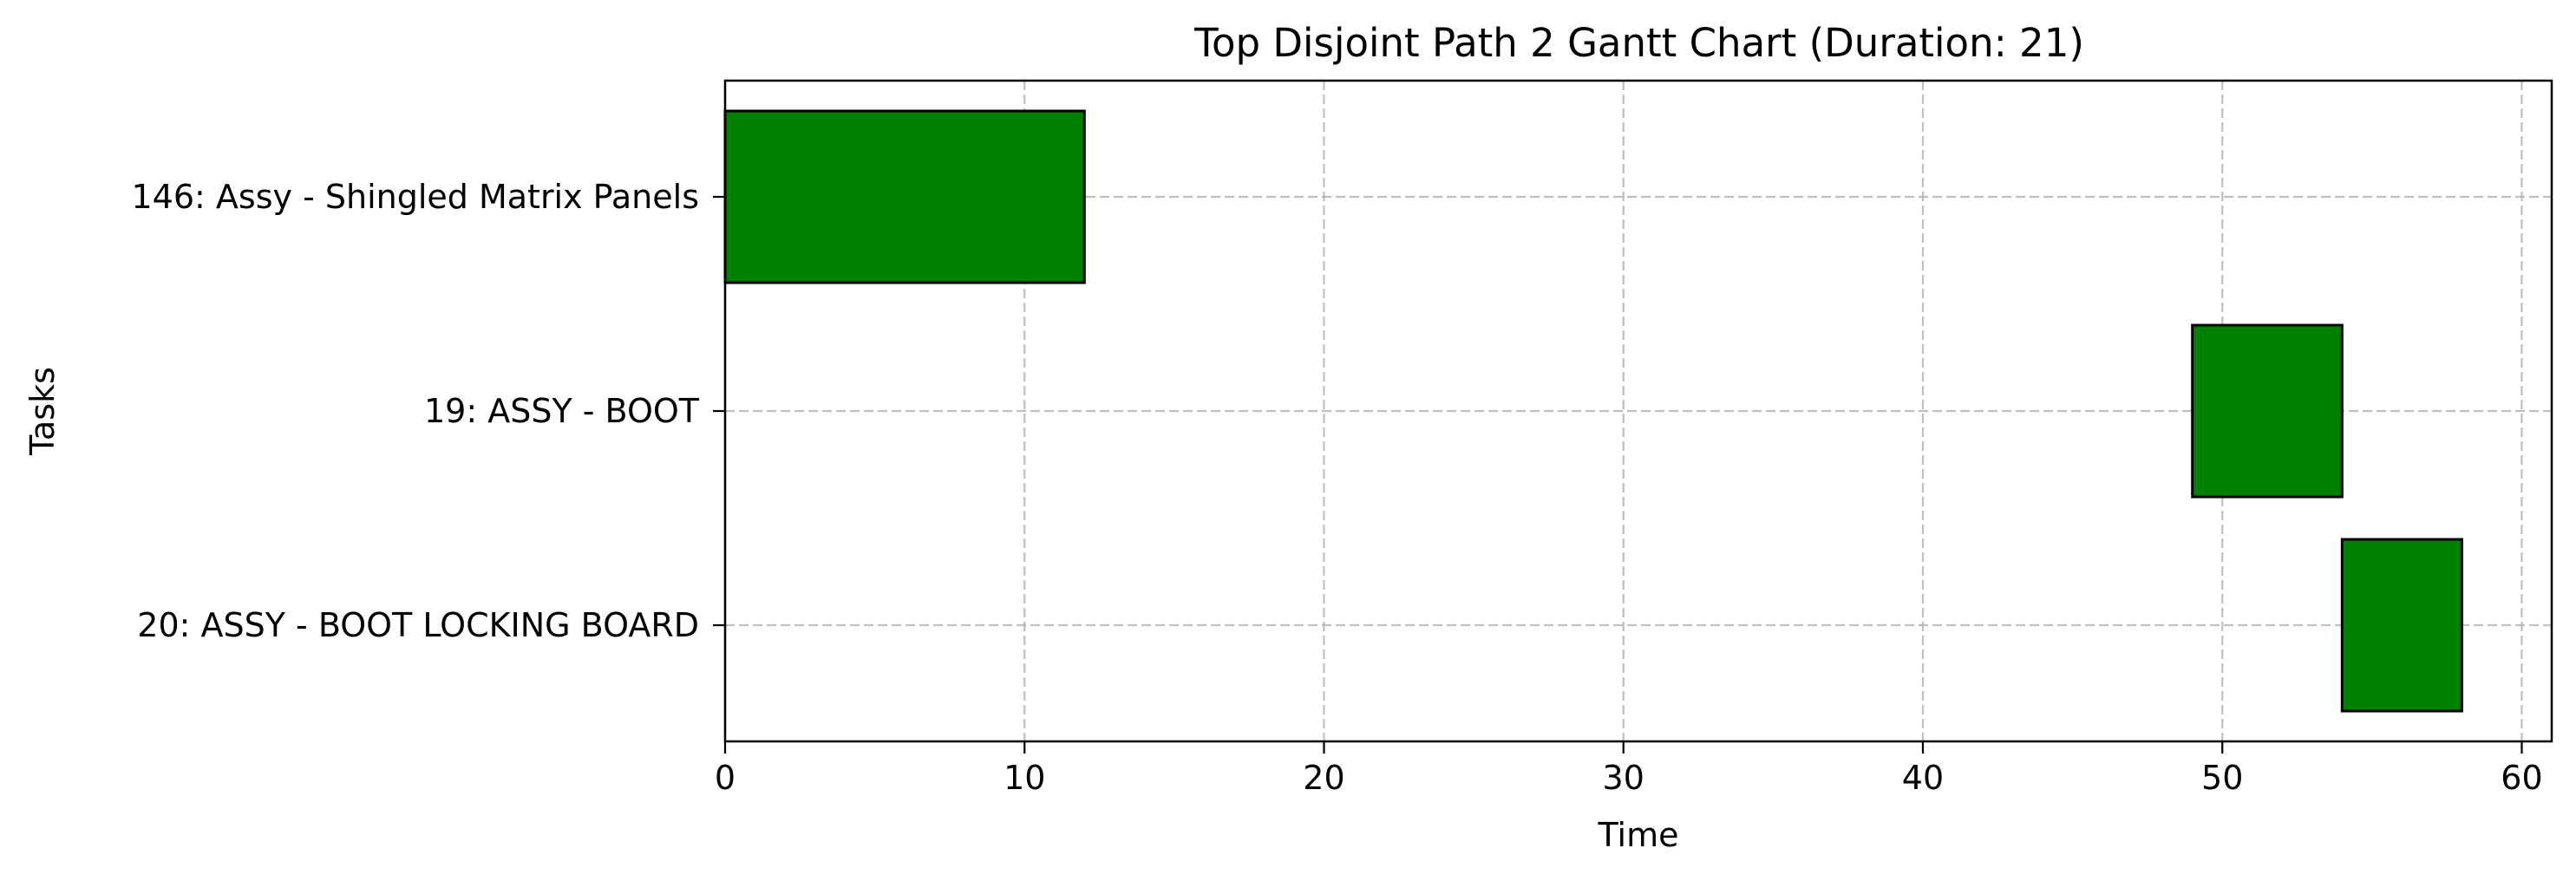  What do you see at coordinates (42, 411) in the screenshot?
I see `y-axis-label: Tasks` at bounding box center [42, 411].